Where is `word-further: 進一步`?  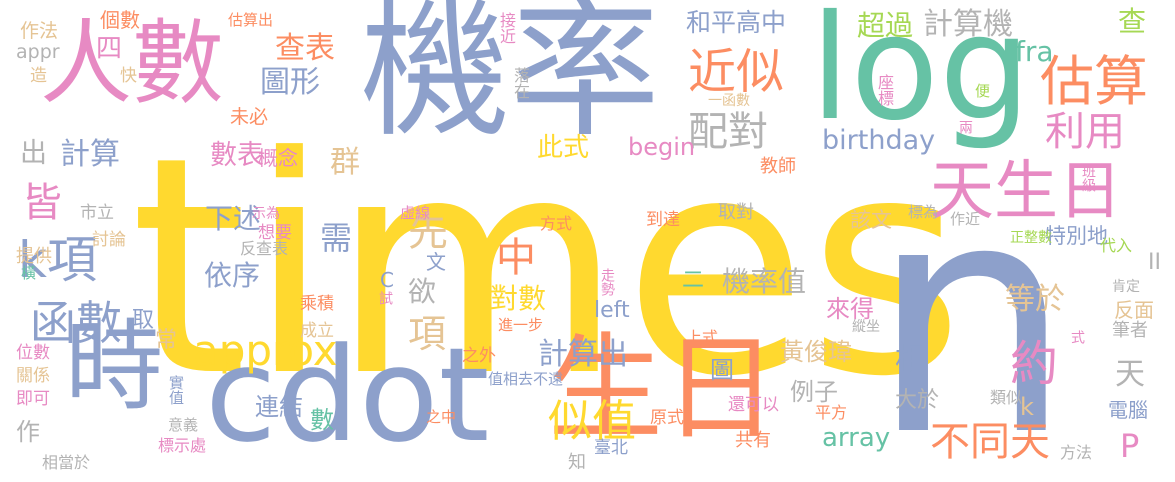
word-further: 進一步 is located at coordinates (521, 325).